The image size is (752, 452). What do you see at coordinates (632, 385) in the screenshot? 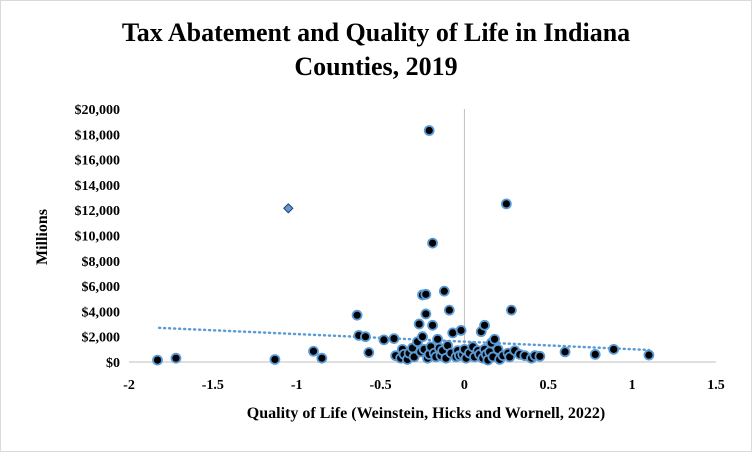
I see `x-tick-label: 1` at bounding box center [632, 385].